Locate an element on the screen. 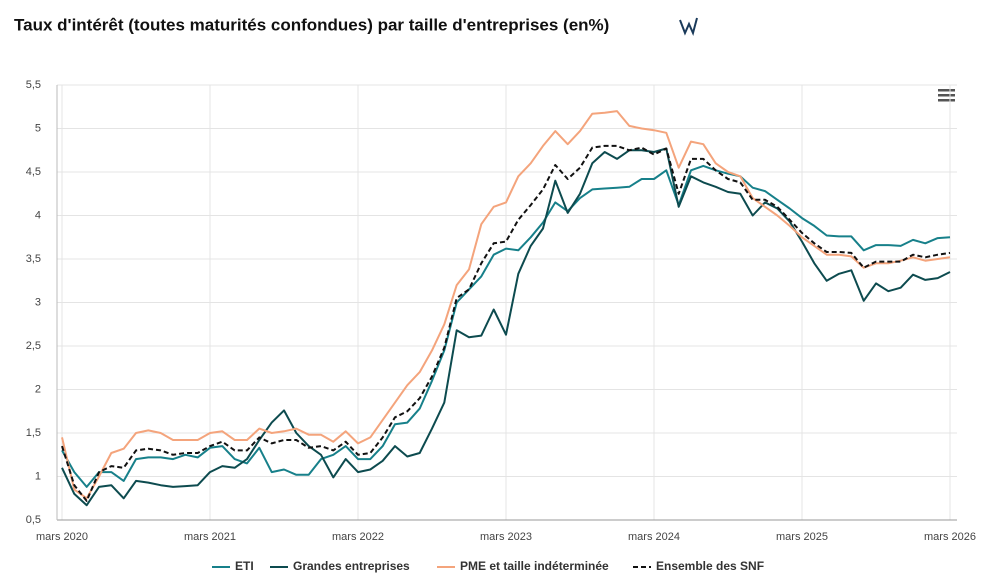  x-tick-label: mars 2021 is located at coordinates (210, 537).